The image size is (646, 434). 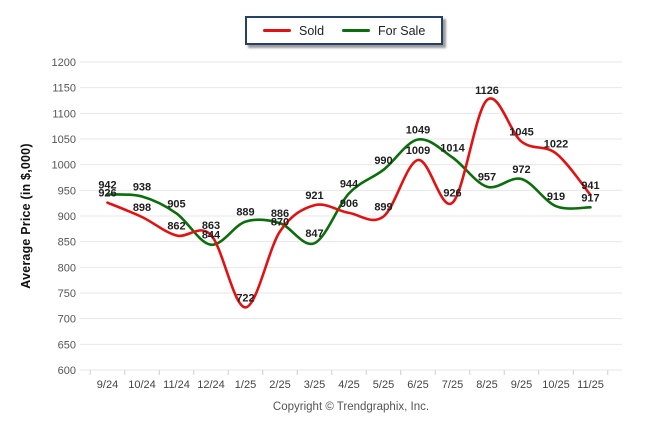 I want to click on x-axis-tick-label: 9/25, so click(x=521, y=385).